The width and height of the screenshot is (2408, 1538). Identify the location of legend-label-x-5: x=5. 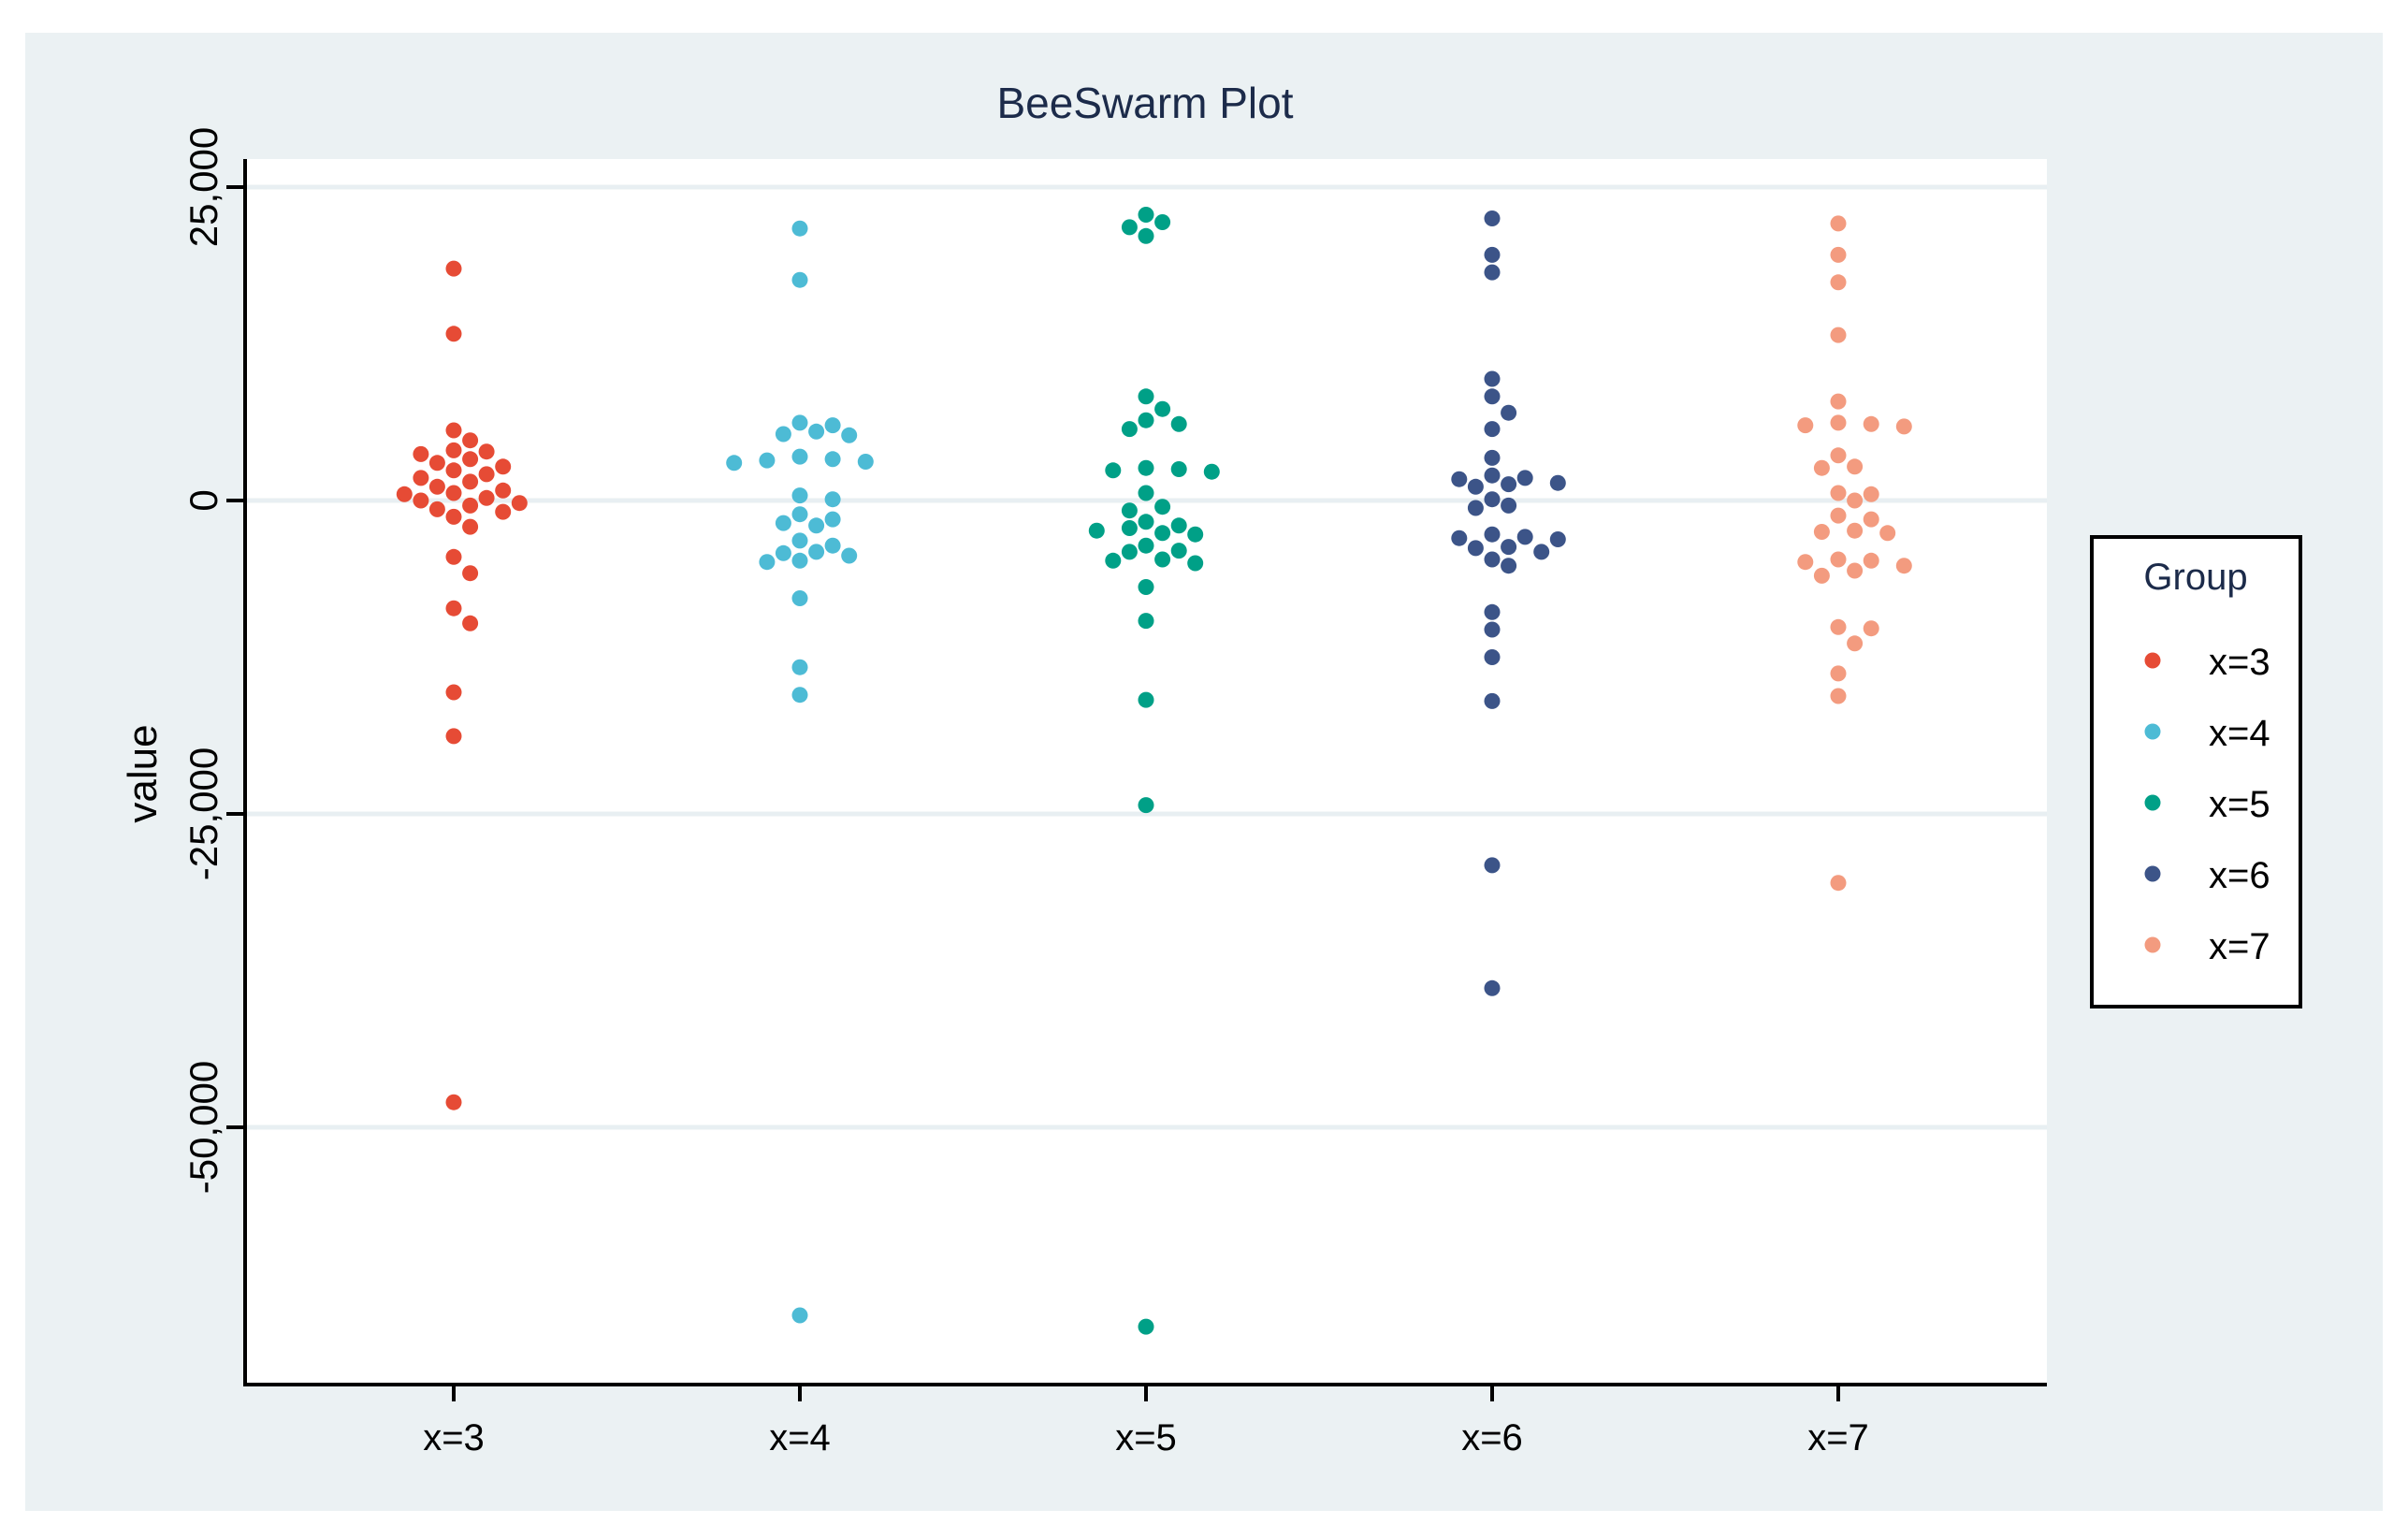
(2240, 805).